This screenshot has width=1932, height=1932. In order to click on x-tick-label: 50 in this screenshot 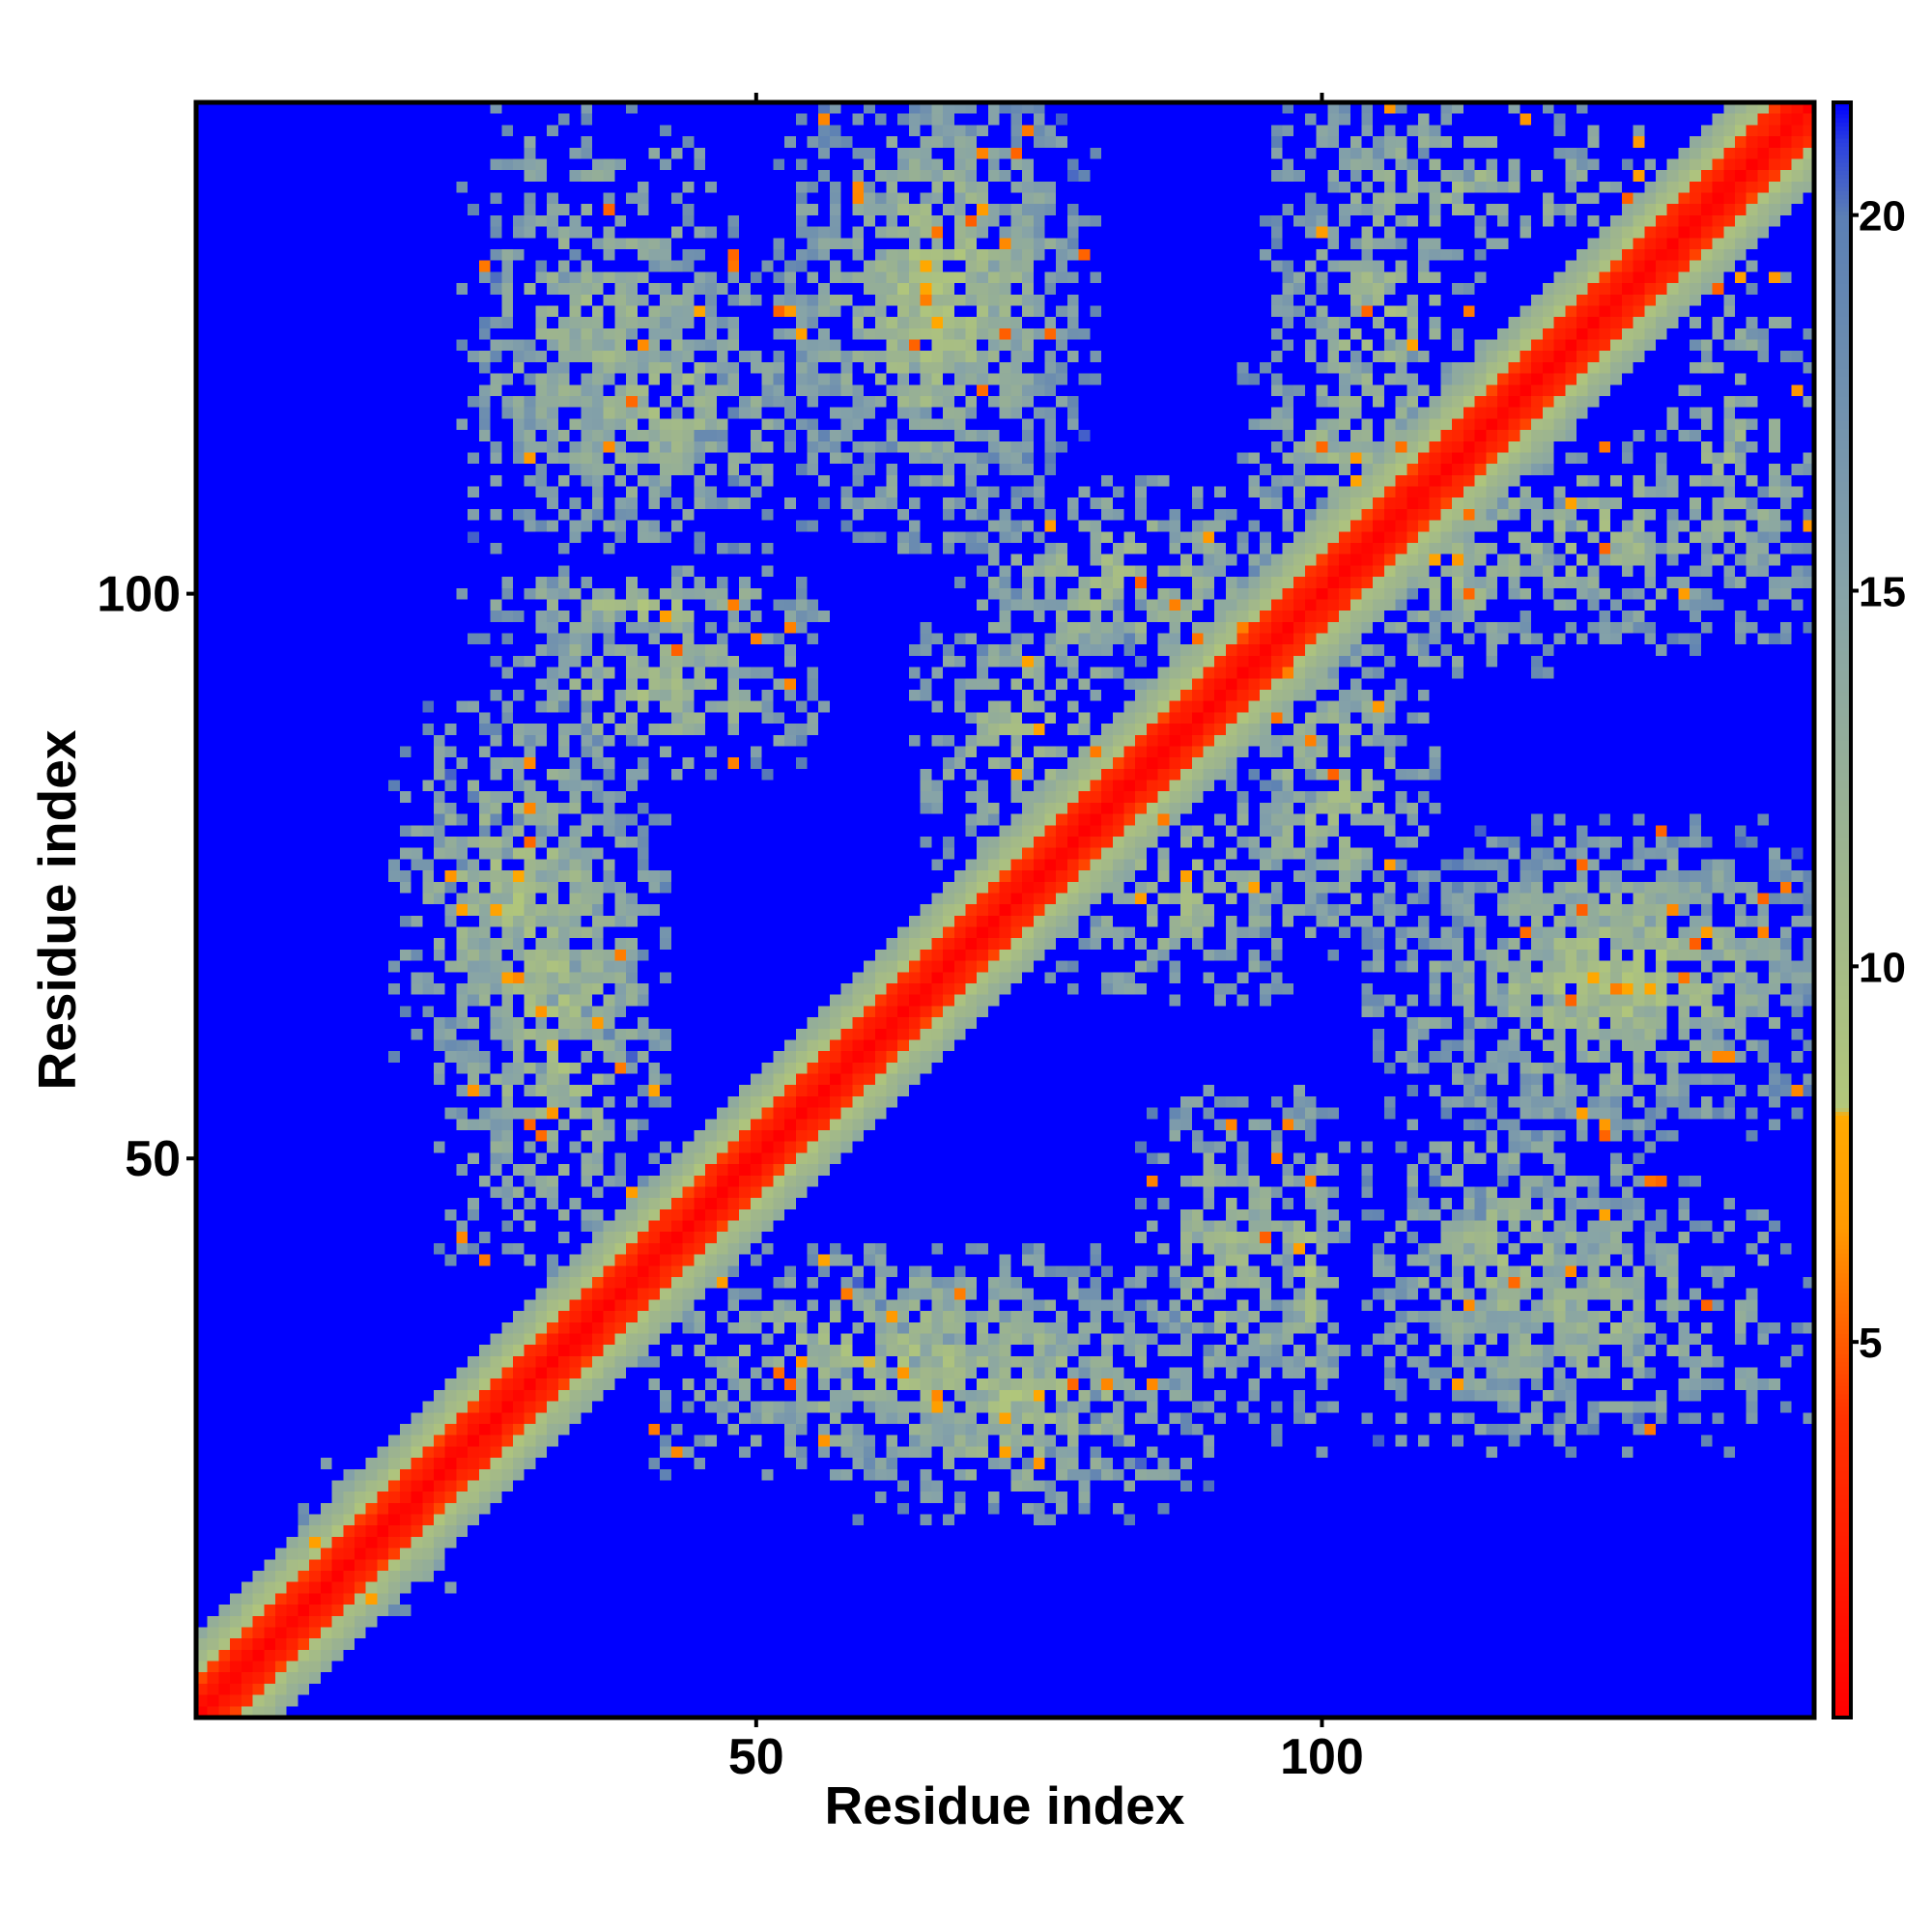, I will do `click(756, 1757)`.